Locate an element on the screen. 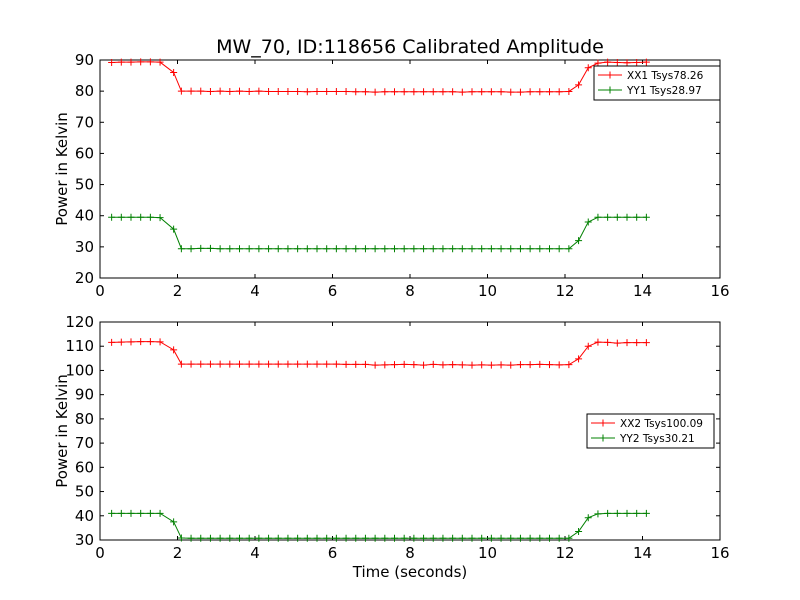 This screenshot has width=800, height=600. legend-box is located at coordinates (657, 83).